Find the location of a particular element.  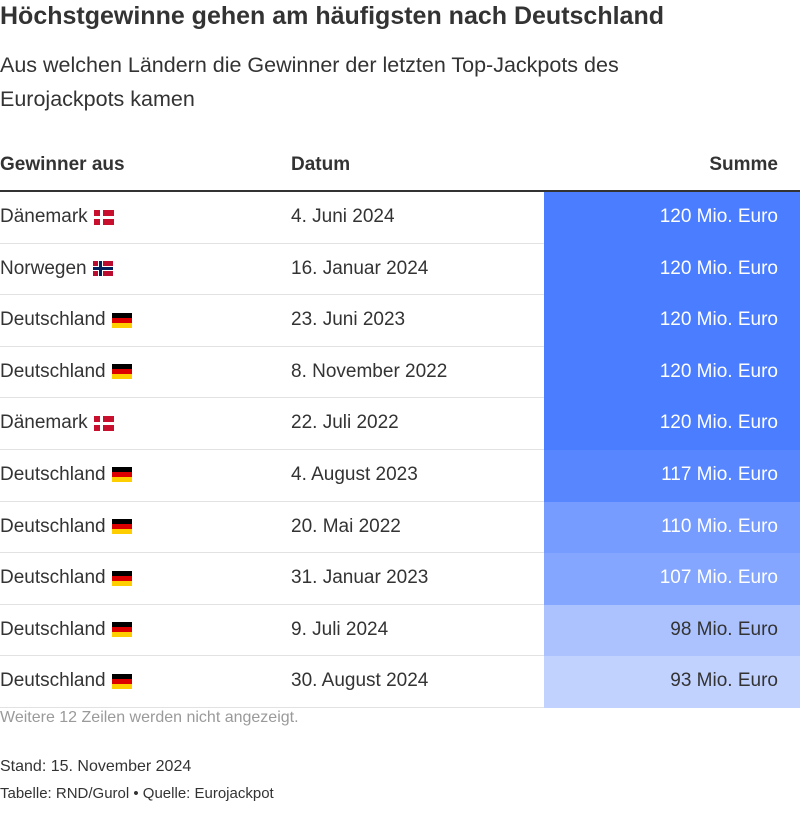

sum-cell: 107 Mio. Euro is located at coordinates (672, 579).